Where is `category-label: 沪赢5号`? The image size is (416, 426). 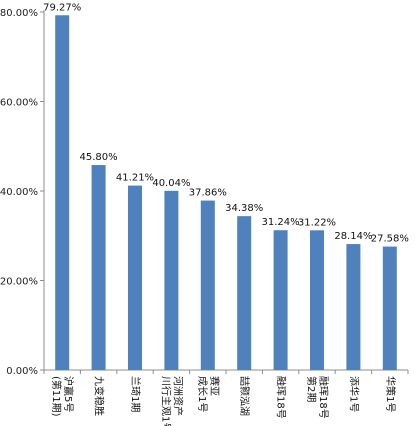
category-label: 沪赢5号 is located at coordinates (68, 394).